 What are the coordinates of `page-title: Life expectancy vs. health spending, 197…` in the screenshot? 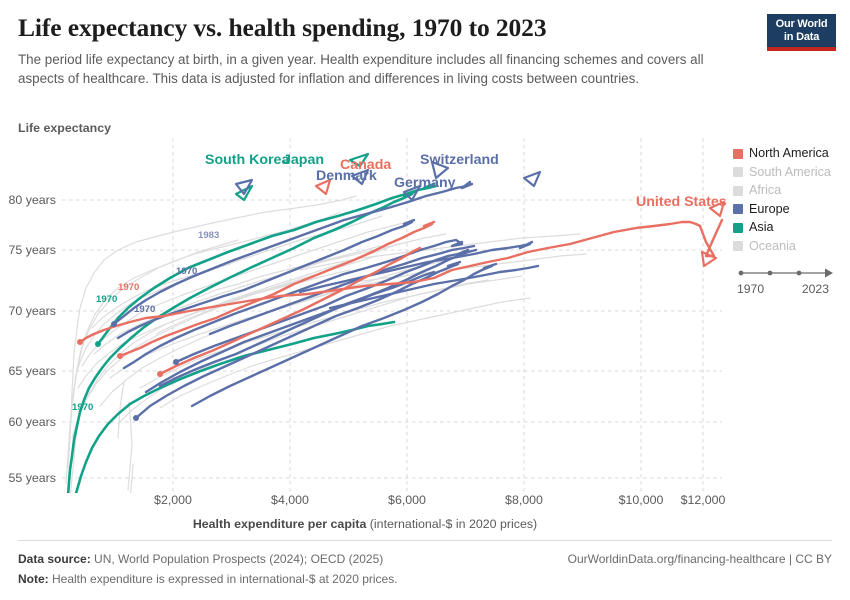 It's located at (282, 27).